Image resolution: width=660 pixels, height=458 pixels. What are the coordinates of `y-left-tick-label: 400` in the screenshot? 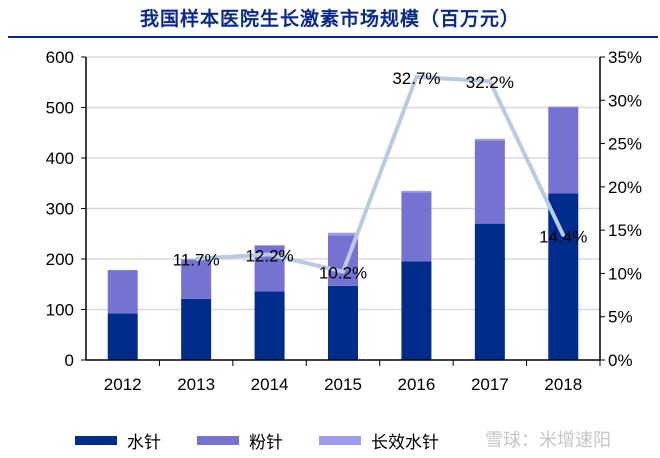 It's located at (60, 158).